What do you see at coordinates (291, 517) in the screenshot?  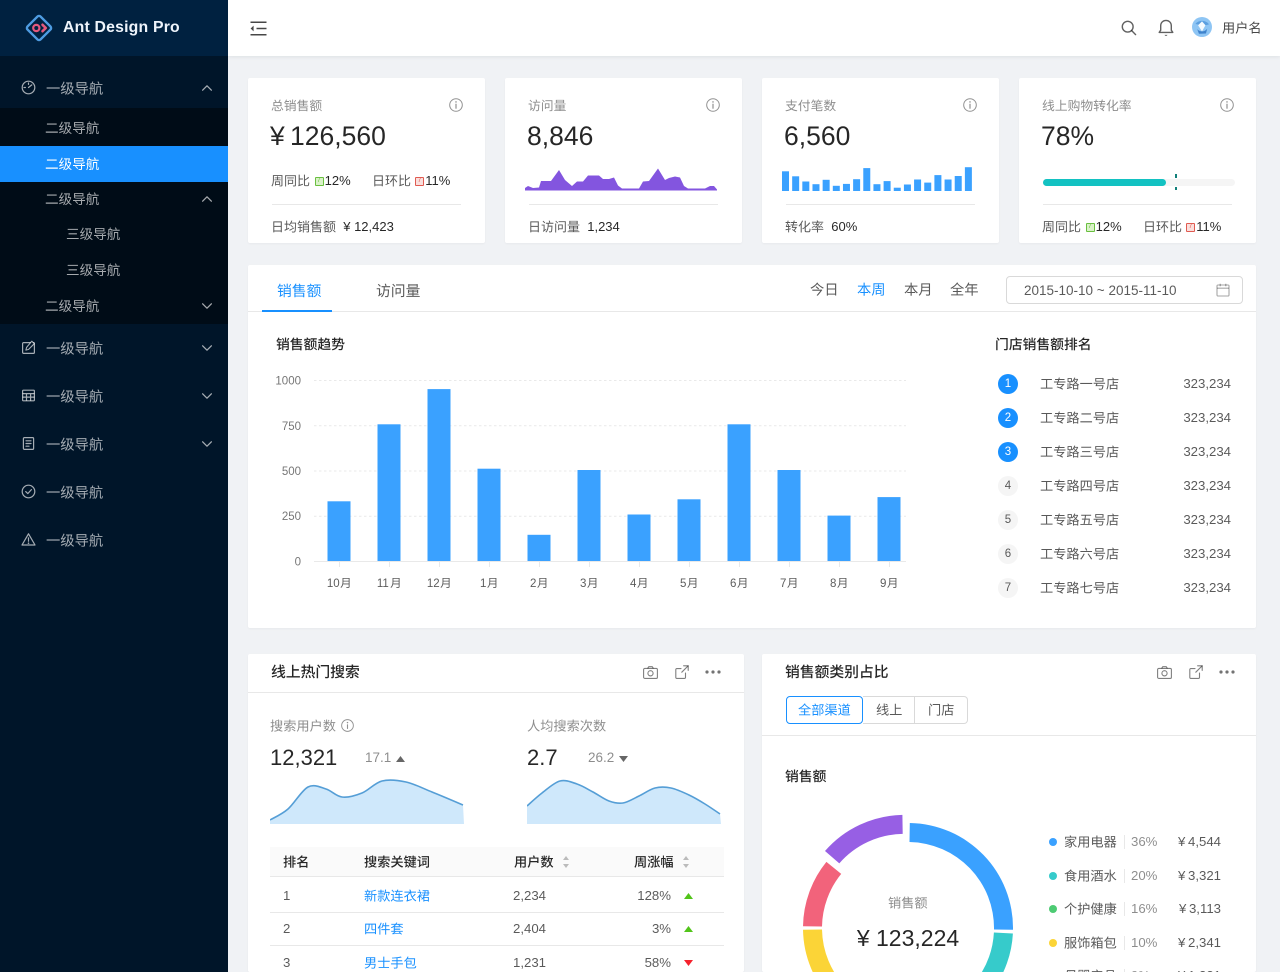 I see `svg-text: 250` at bounding box center [291, 517].